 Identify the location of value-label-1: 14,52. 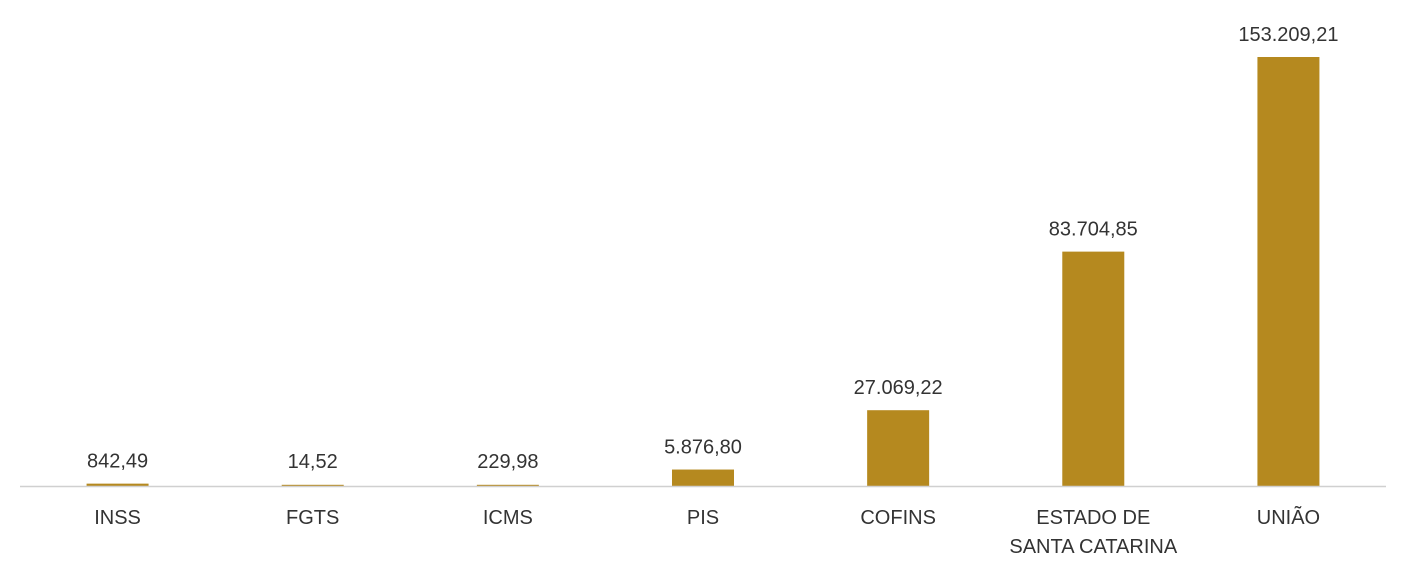
(313, 462).